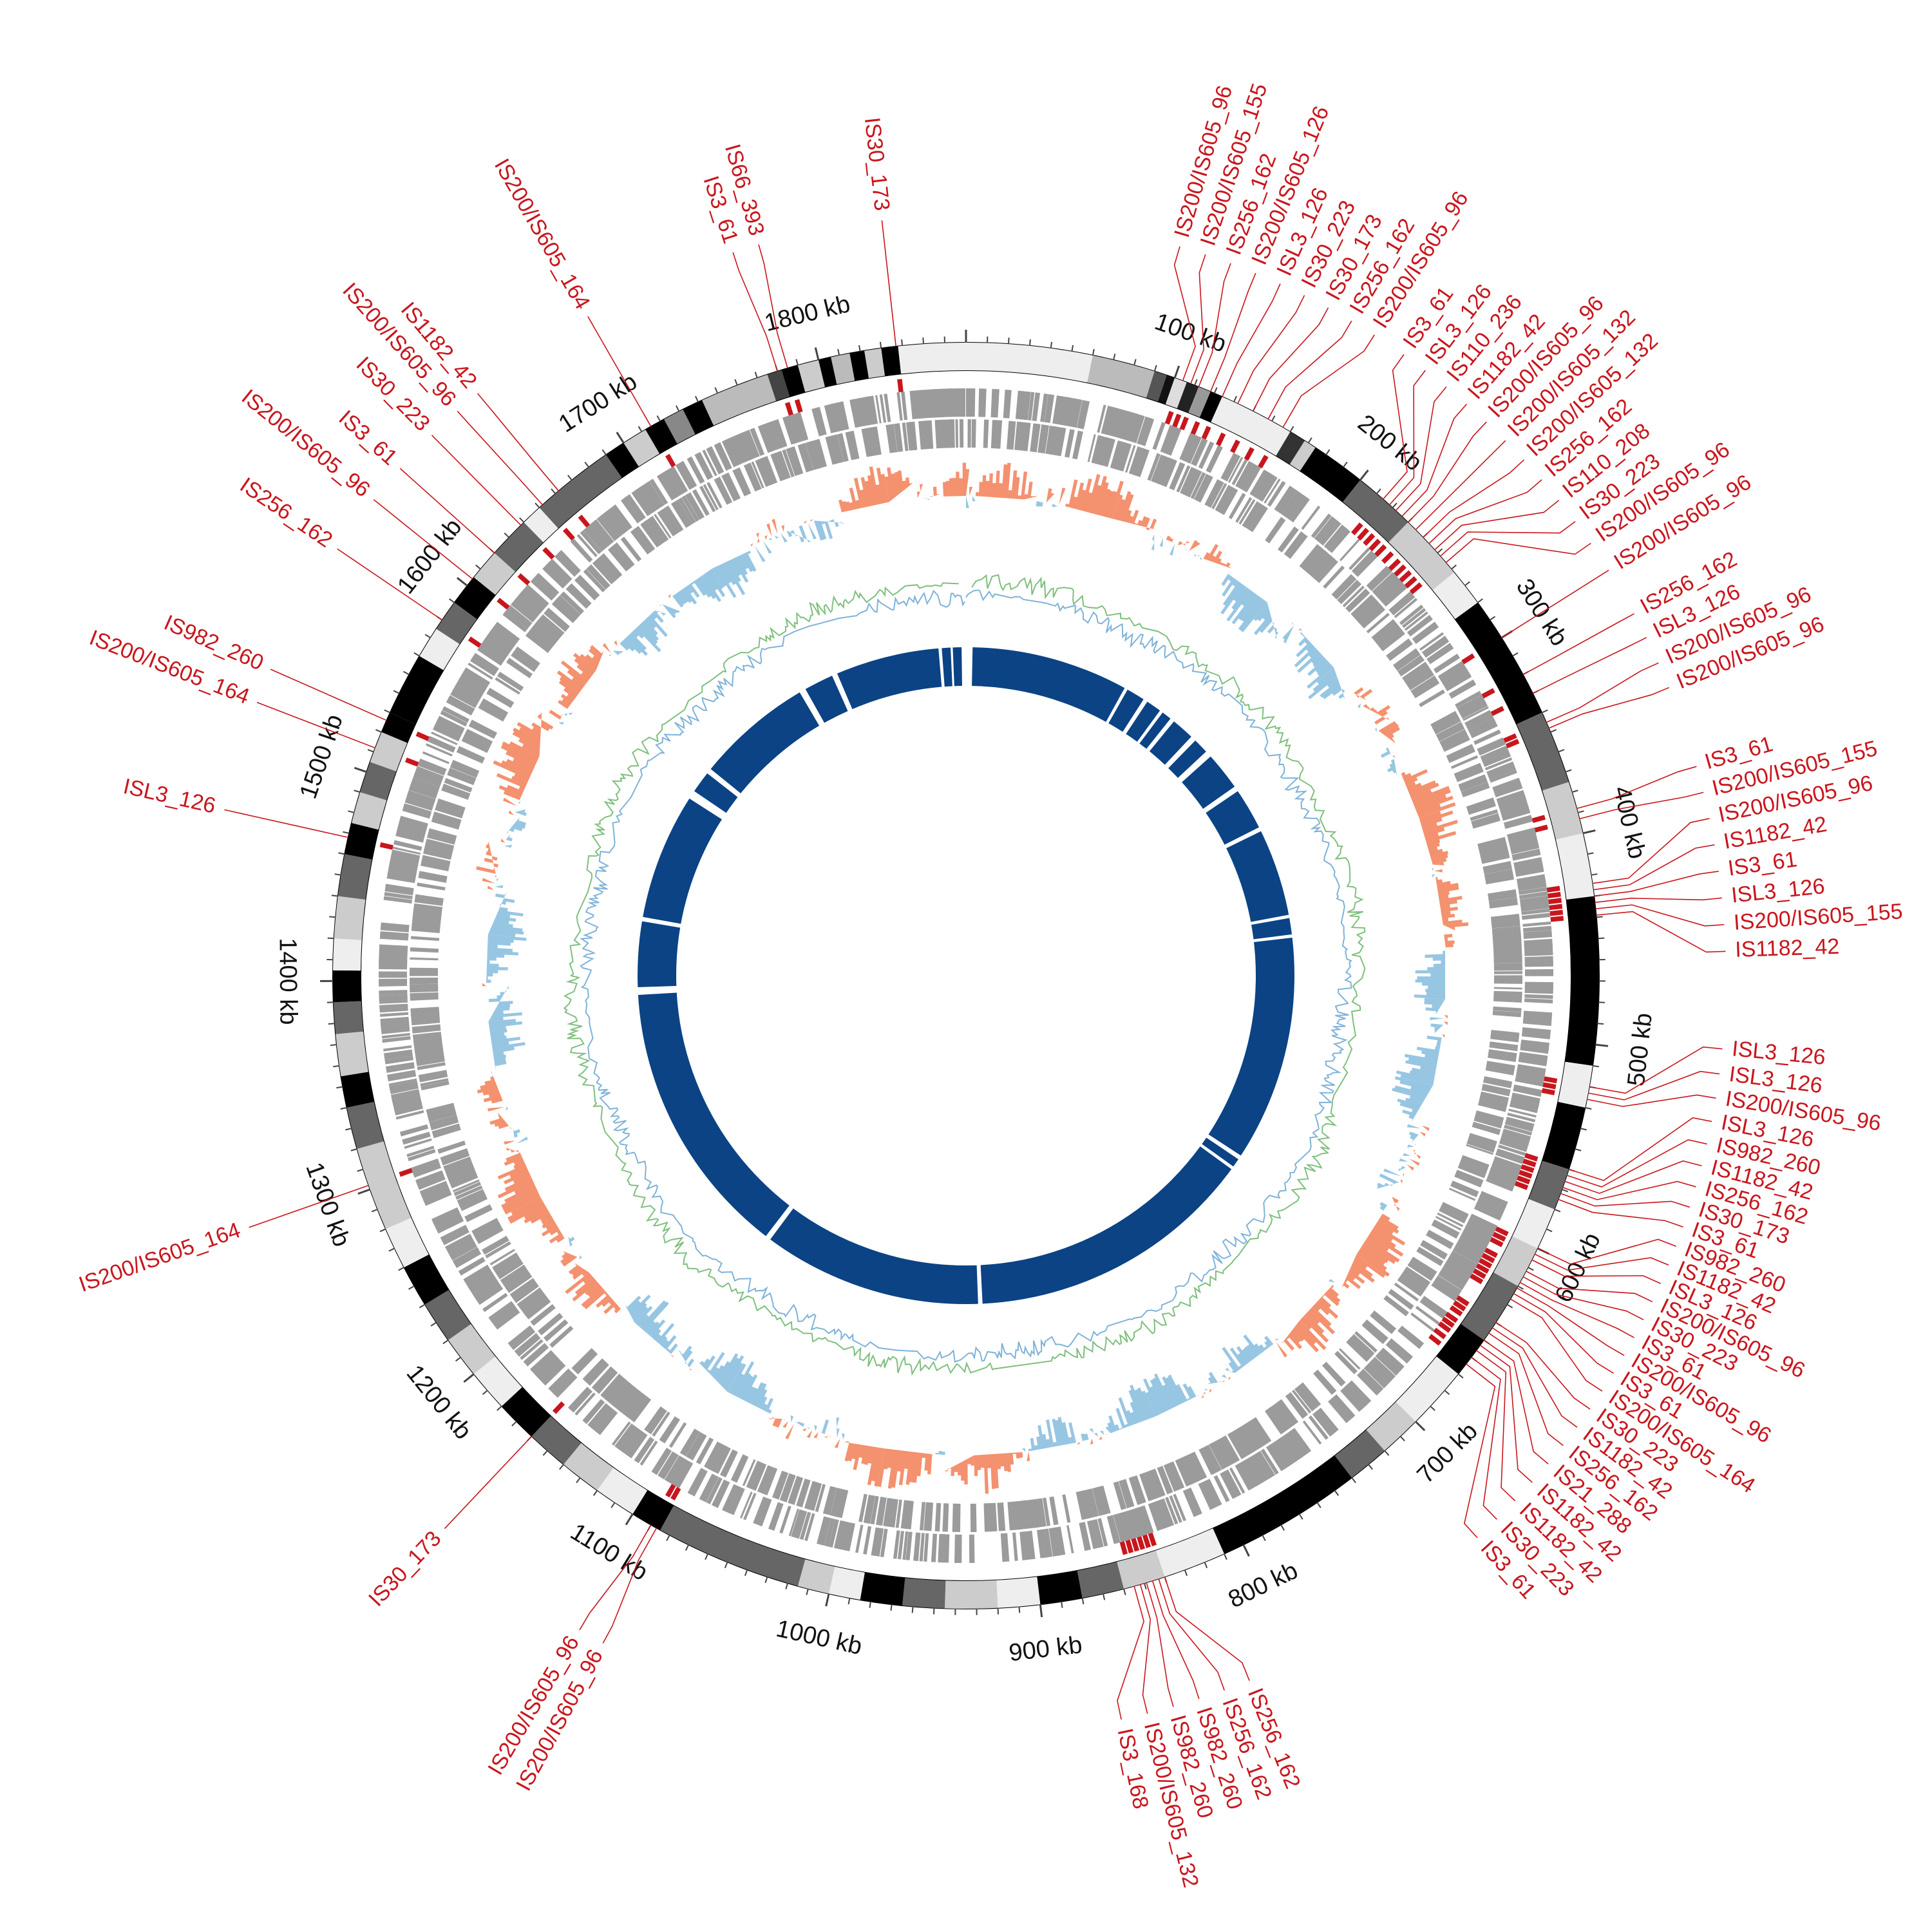  I want to click on blast-gap, so click(970, 667).